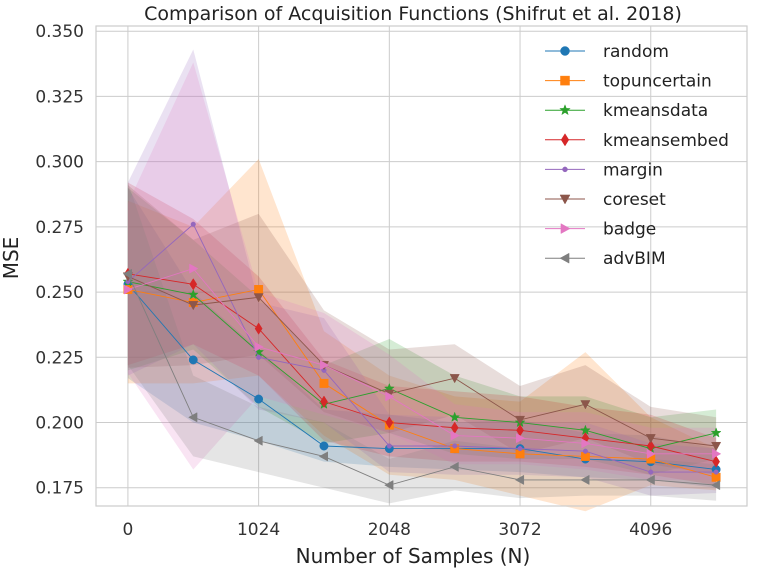 This screenshot has width=761, height=573. I want to click on legend-label: kmeansembed, so click(666, 141).